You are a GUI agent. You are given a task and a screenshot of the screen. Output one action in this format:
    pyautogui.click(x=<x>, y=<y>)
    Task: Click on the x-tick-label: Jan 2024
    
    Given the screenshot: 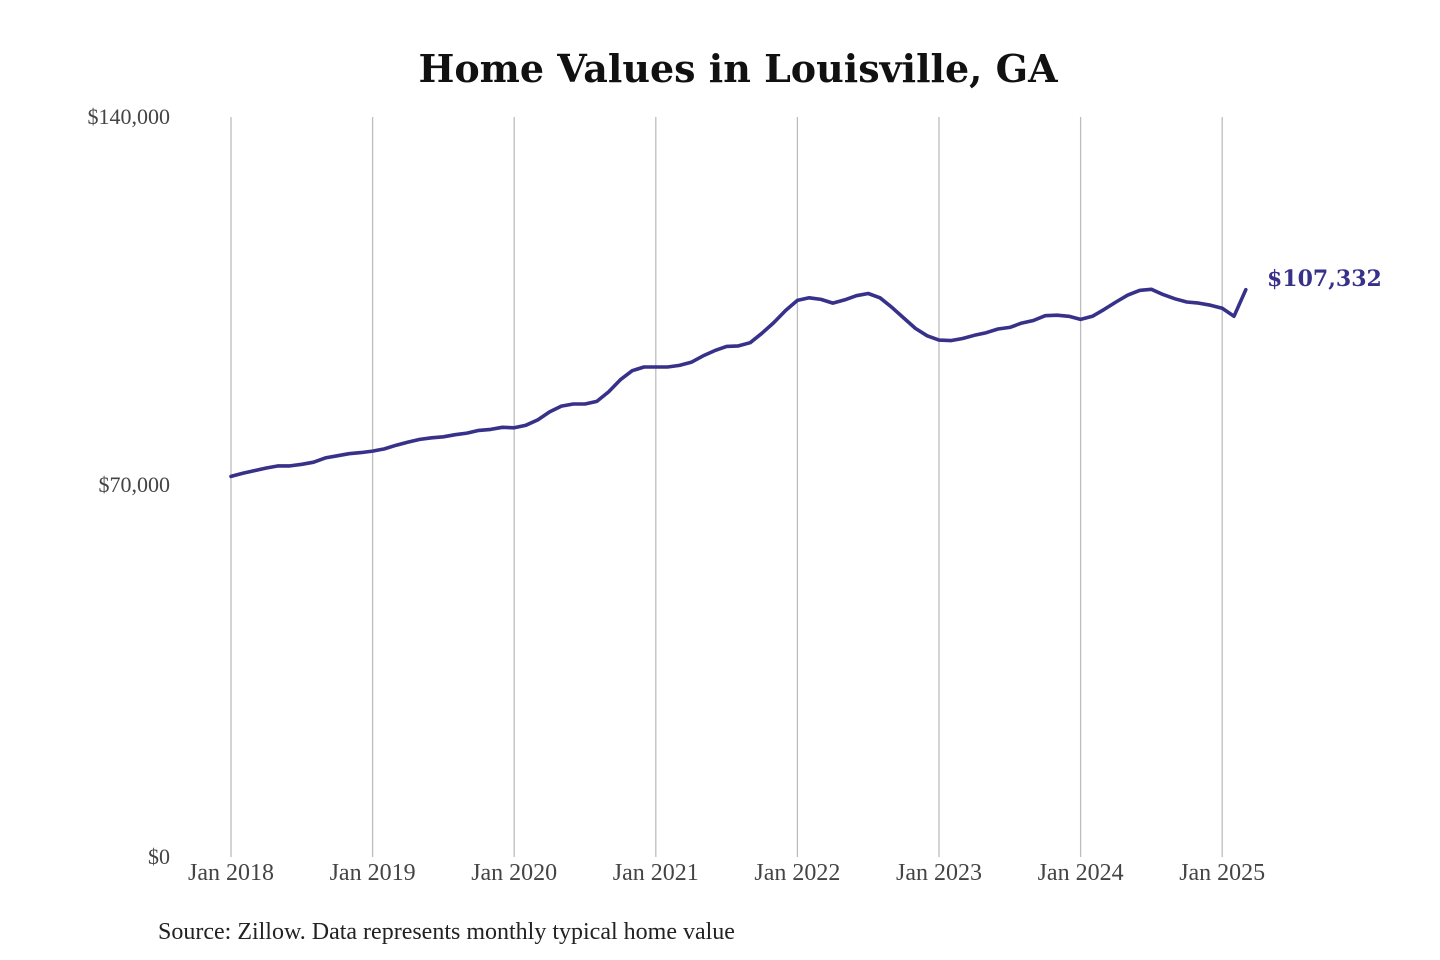 What is the action you would take?
    pyautogui.click(x=1081, y=873)
    